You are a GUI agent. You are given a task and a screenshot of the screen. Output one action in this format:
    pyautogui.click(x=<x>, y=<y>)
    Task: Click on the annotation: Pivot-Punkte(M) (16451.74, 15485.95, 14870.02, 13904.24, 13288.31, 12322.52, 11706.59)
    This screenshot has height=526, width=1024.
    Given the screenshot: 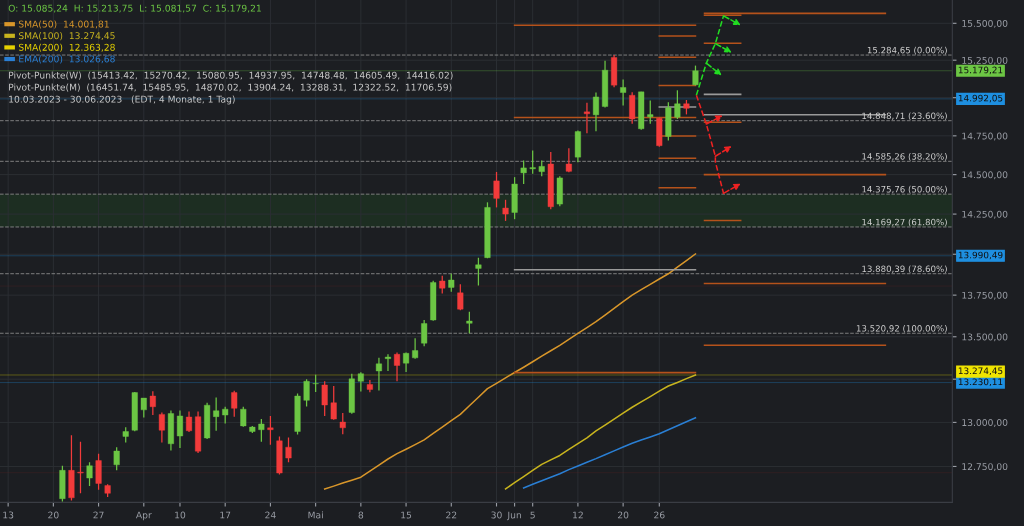 What is the action you would take?
    pyautogui.click(x=230, y=87)
    